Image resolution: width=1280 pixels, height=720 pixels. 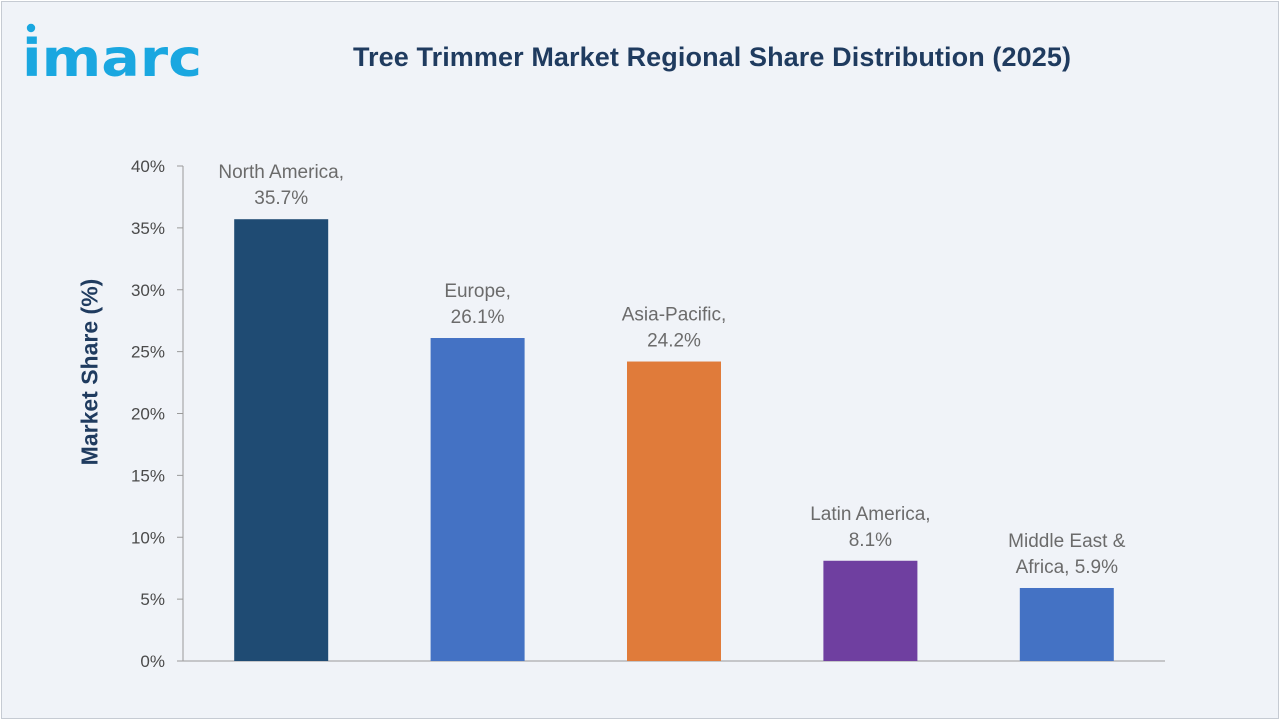 What do you see at coordinates (1067, 554) in the screenshot?
I see `data-label-4: Middle East & Africa, 5.9%` at bounding box center [1067, 554].